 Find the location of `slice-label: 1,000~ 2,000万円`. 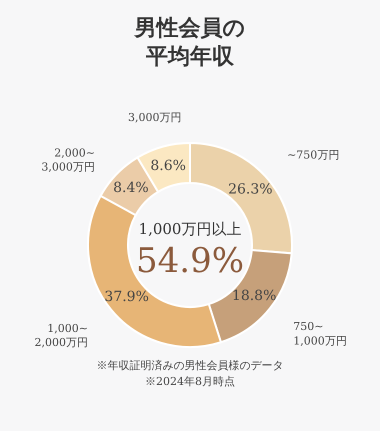

slice-label: 1,000~ 2,000万円 is located at coordinates (61, 336).